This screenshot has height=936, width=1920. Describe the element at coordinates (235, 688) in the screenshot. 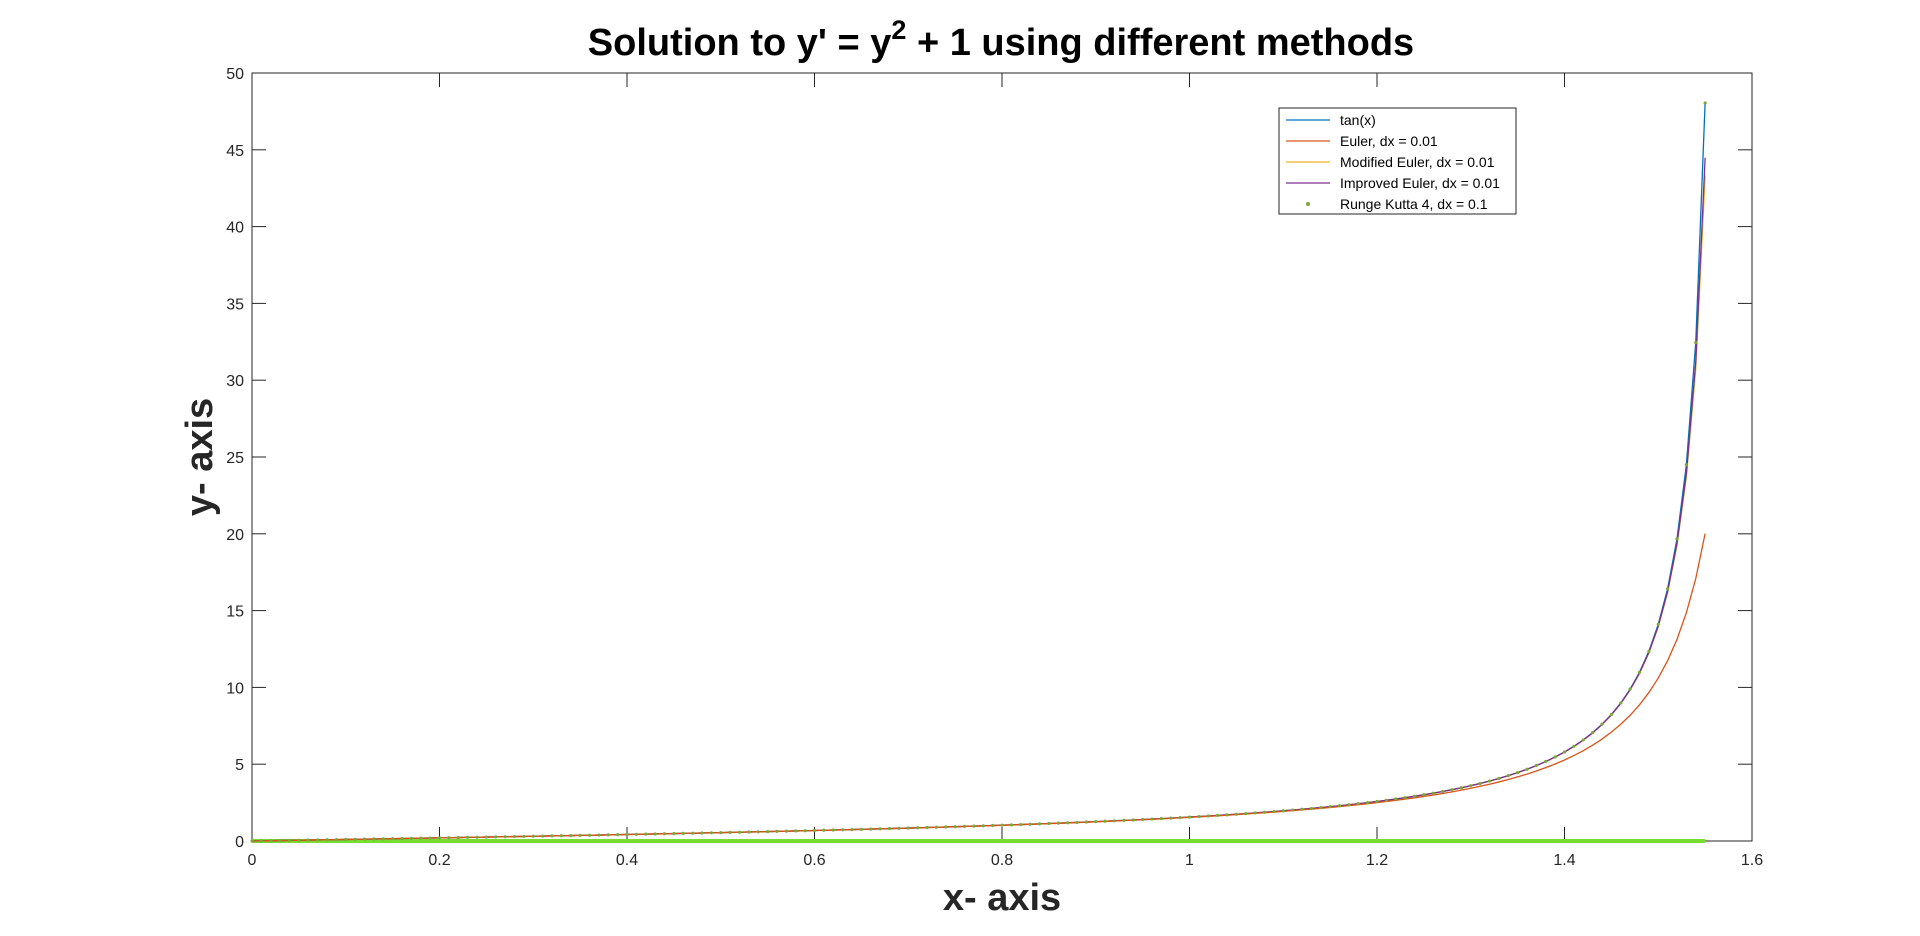

I see `y-tick-label: 10` at that location.